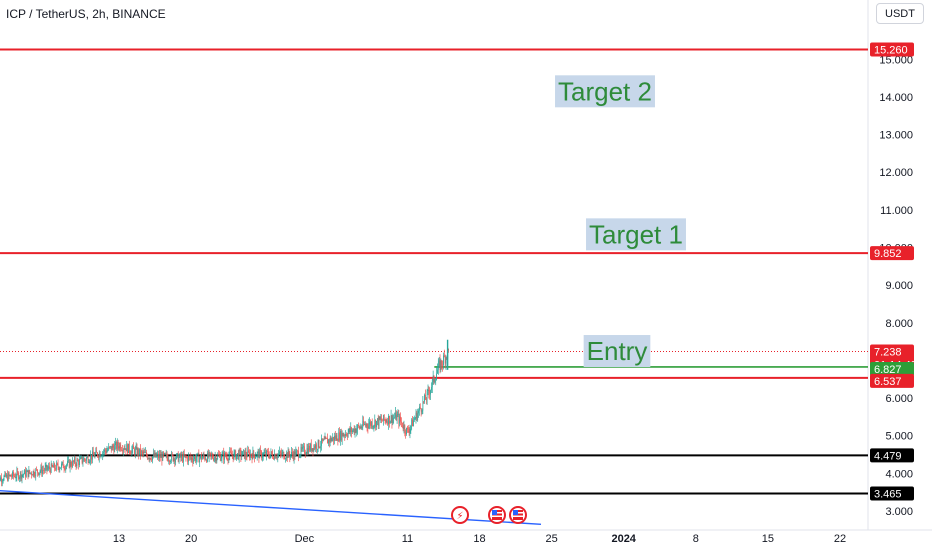 The height and width of the screenshot is (550, 932). What do you see at coordinates (119, 539) in the screenshot?
I see `x-tick-label: 13` at bounding box center [119, 539].